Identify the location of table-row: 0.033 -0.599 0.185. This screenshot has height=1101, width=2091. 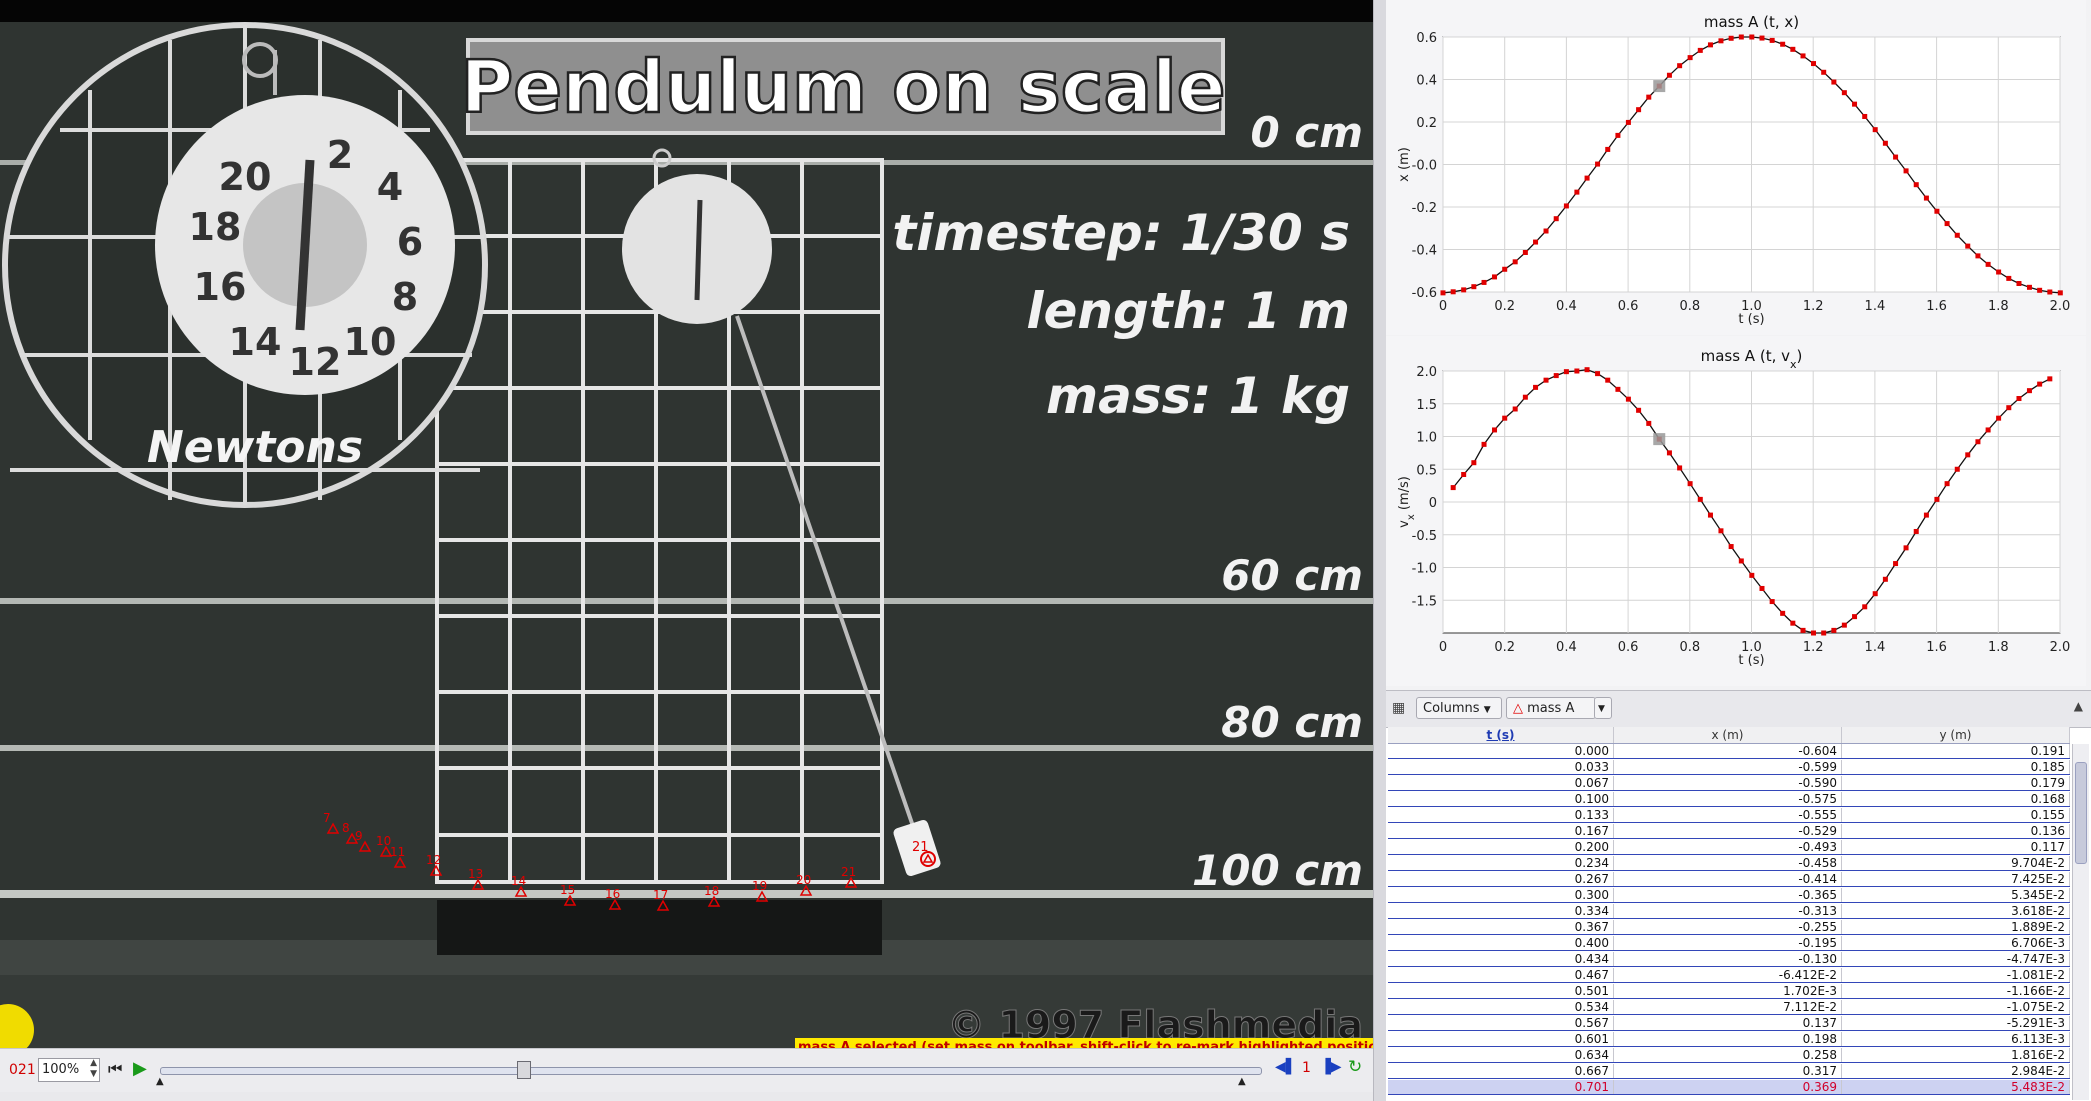
(1729, 767).